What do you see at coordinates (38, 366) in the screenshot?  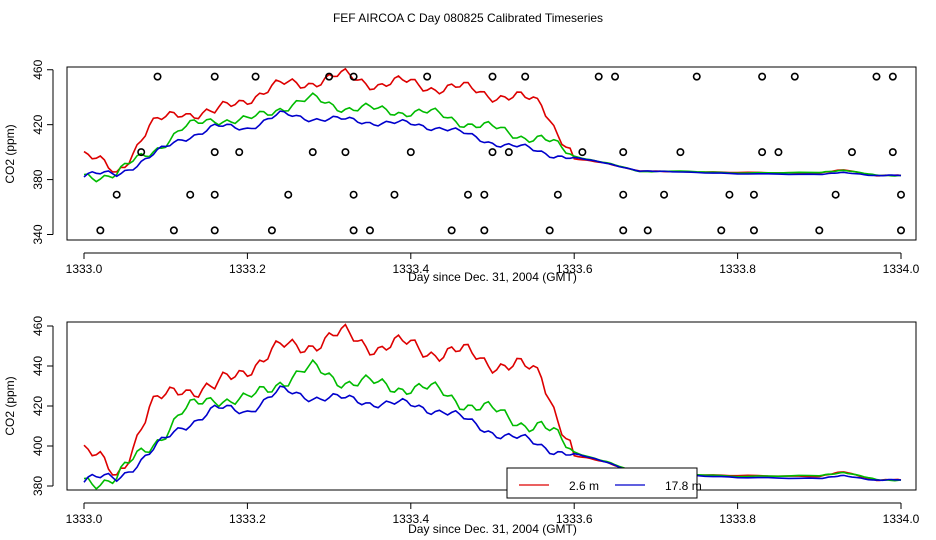 I see `y-tick-label: 440` at bounding box center [38, 366].